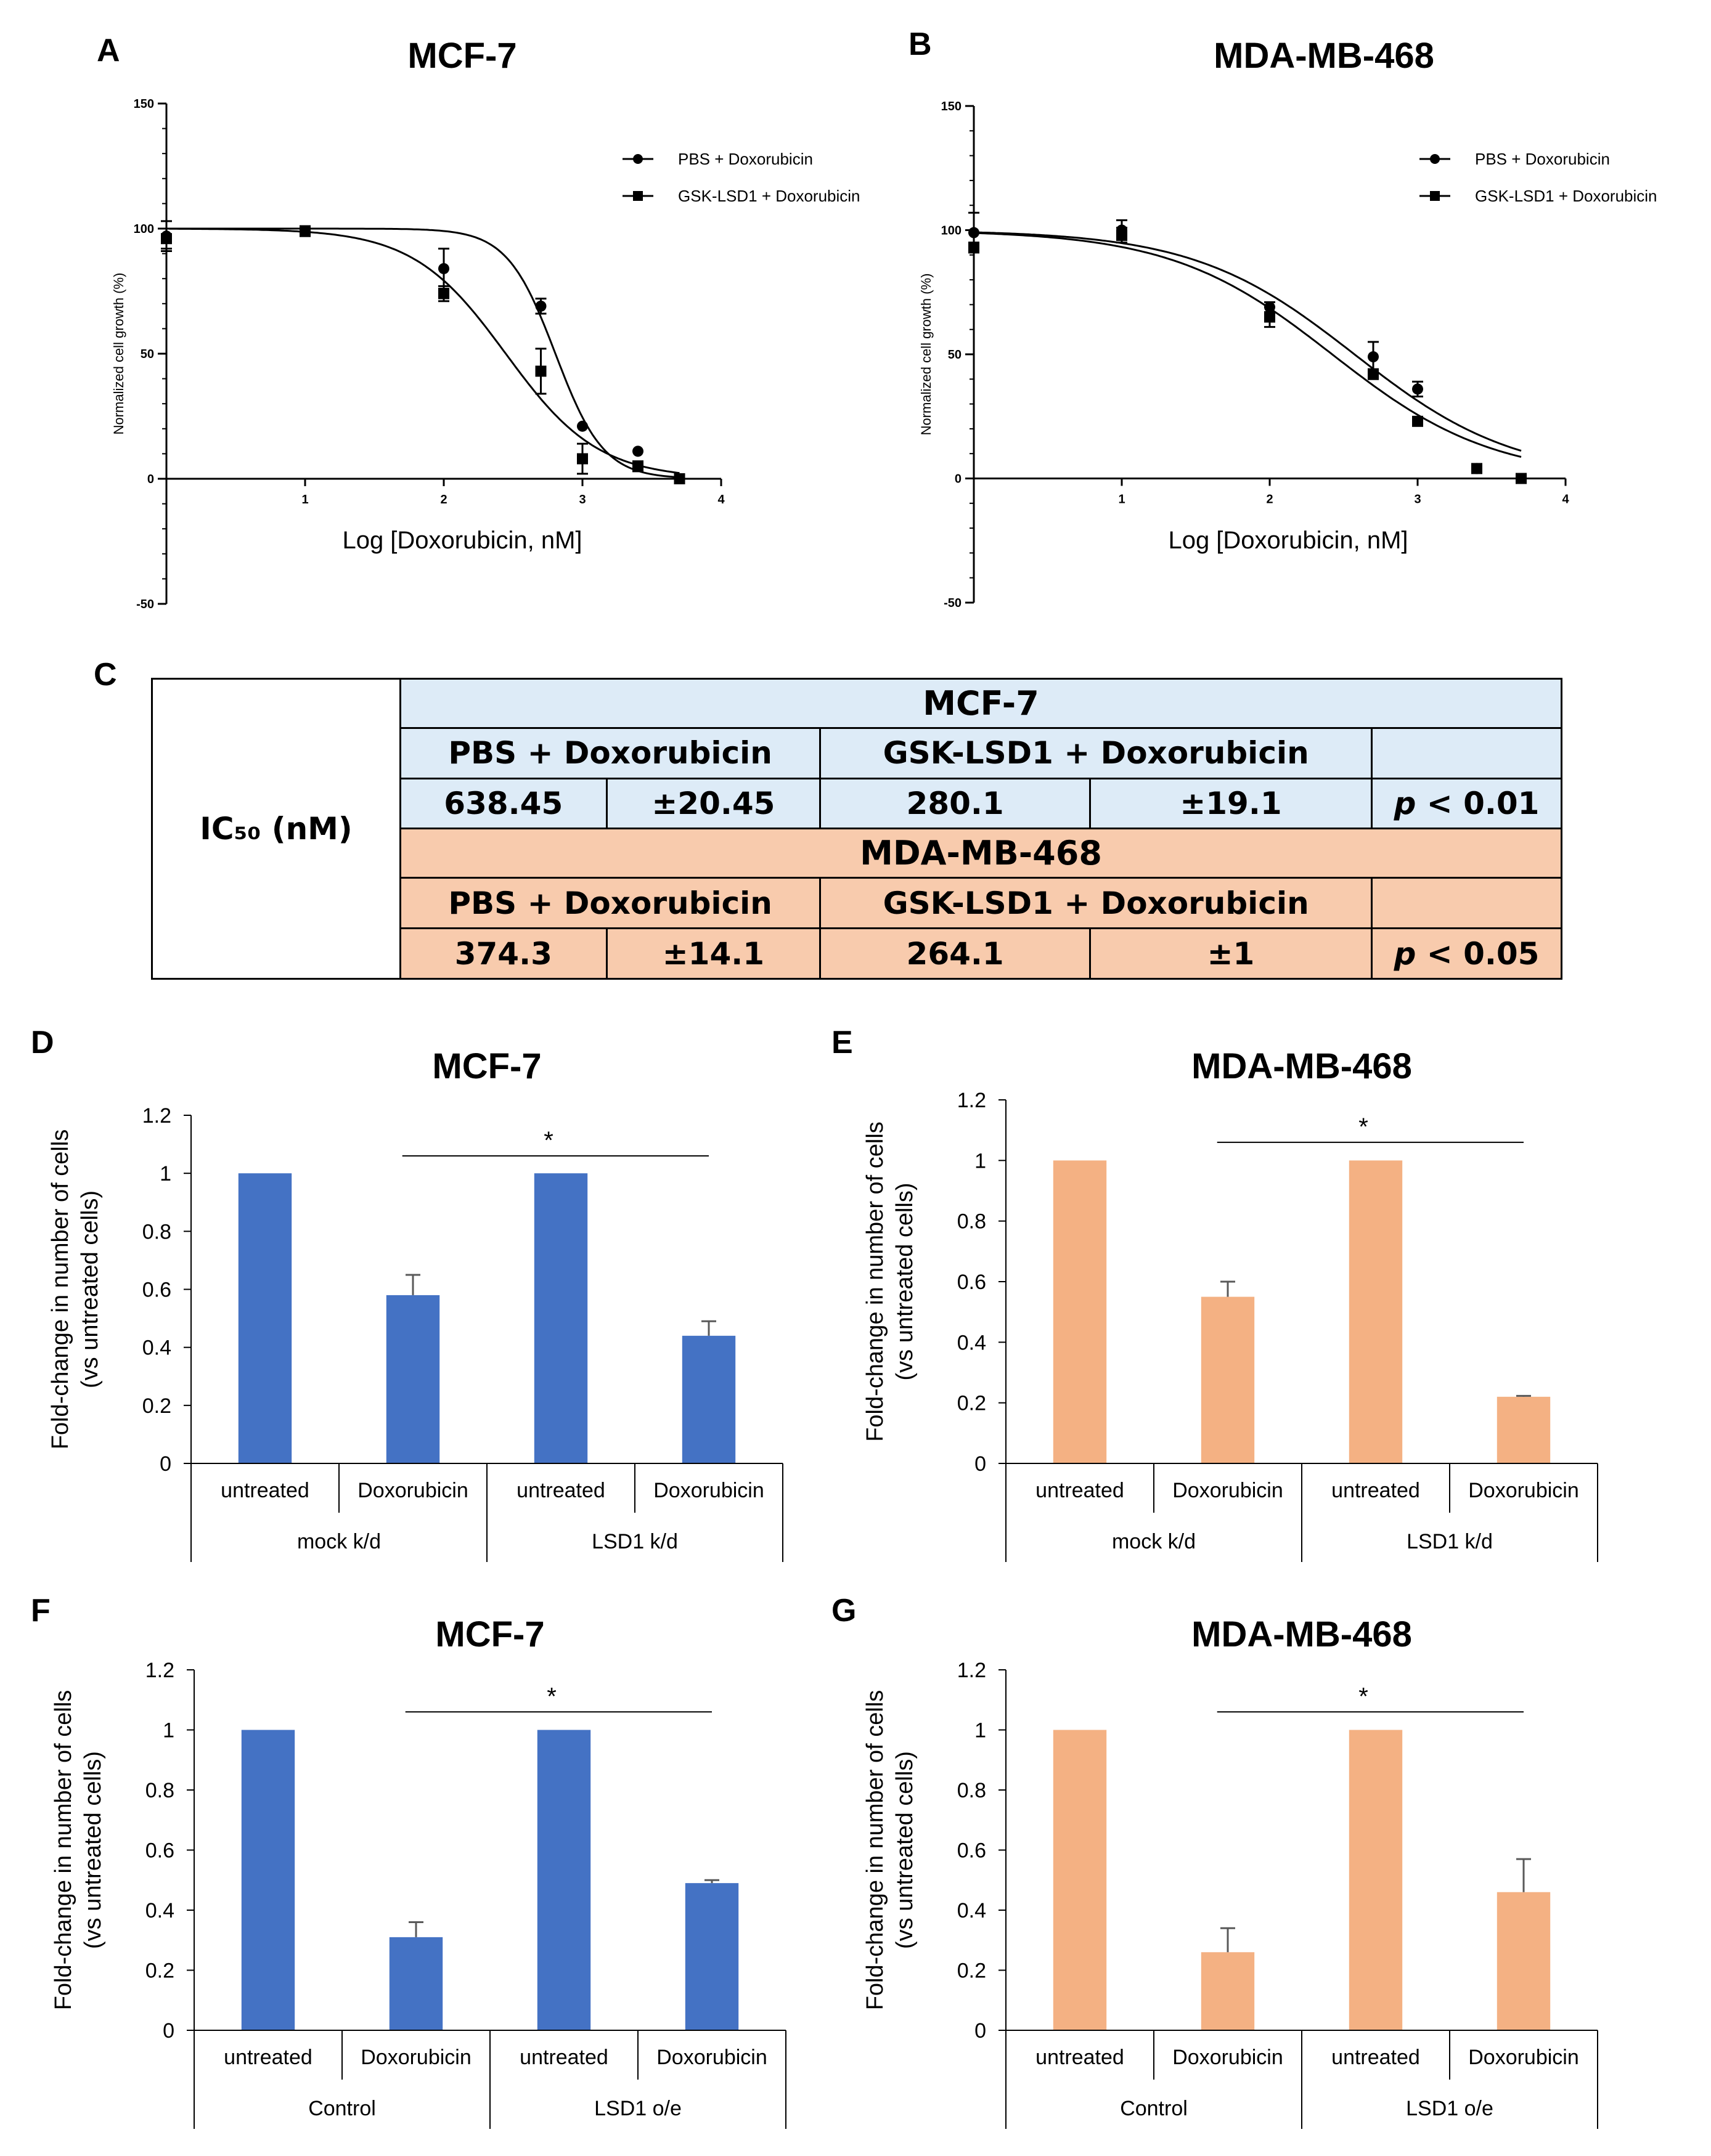 The width and height of the screenshot is (1711, 2156). I want to click on x-tick-label: 1, so click(304, 499).